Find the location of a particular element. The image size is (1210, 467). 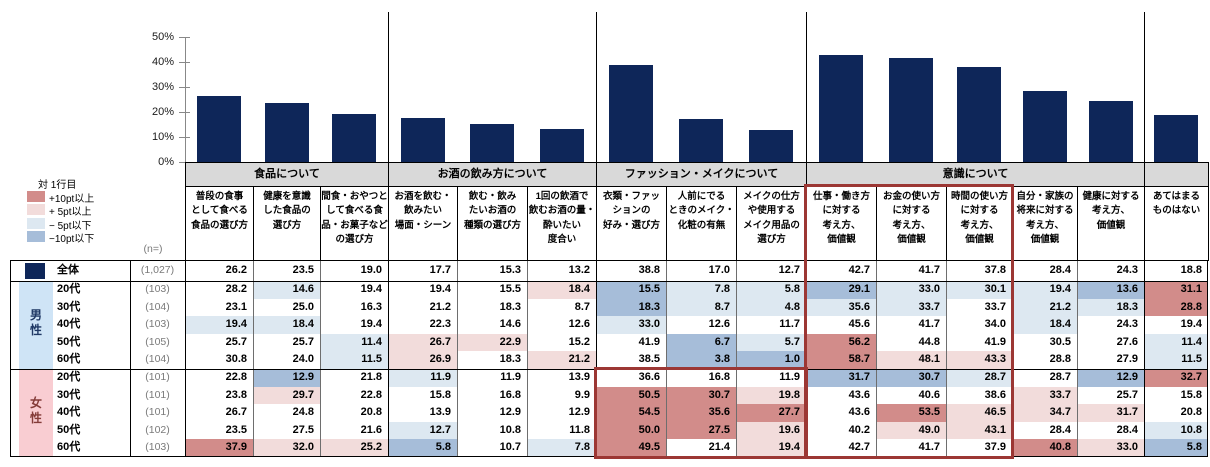

table-cell-value: 28.7 is located at coordinates (1060, 377).